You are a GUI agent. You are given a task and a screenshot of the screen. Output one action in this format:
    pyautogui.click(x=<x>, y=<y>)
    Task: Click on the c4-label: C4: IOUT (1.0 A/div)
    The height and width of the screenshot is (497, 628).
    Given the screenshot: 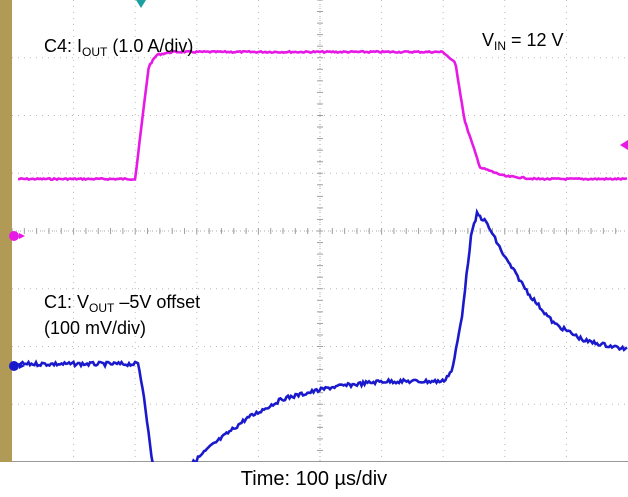 What is the action you would take?
    pyautogui.click(x=118, y=47)
    